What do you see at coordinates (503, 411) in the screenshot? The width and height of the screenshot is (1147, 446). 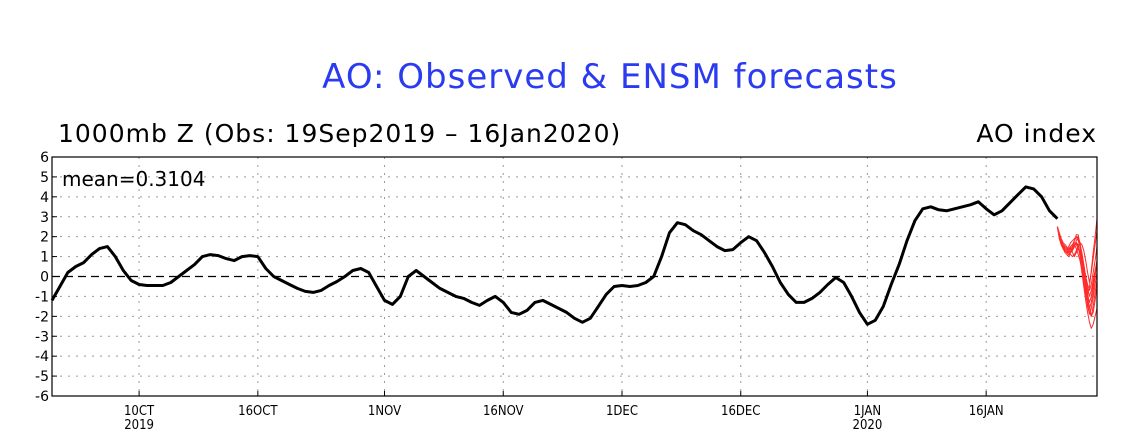 I see `x-tick-label: 16NOV` at bounding box center [503, 411].